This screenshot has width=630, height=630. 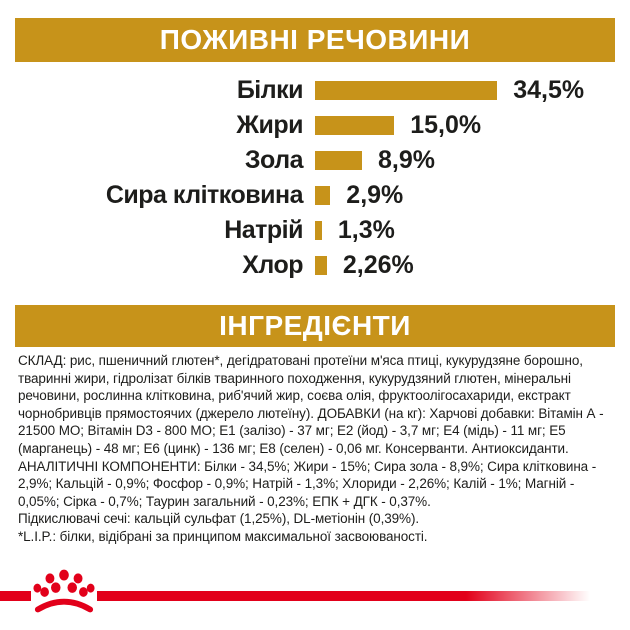 I want to click on chart-row: Хлор 2,26%, so click(x=315, y=265).